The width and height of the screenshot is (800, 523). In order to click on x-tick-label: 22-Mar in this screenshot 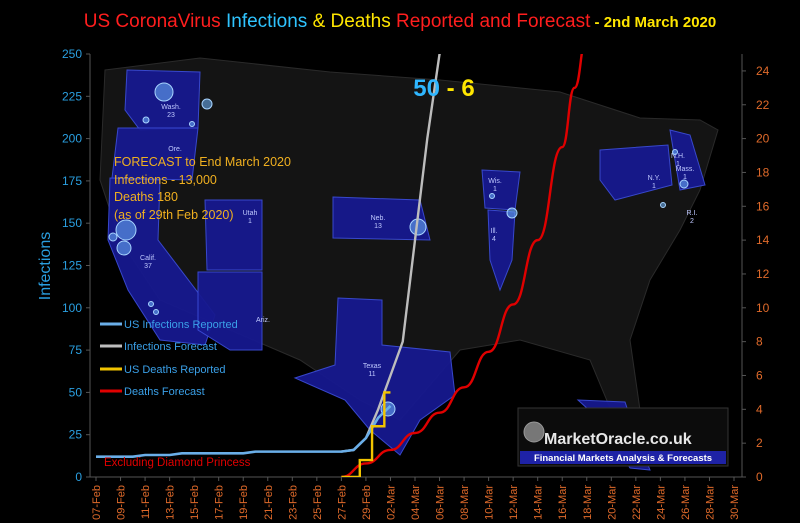, I will do `click(637, 502)`.